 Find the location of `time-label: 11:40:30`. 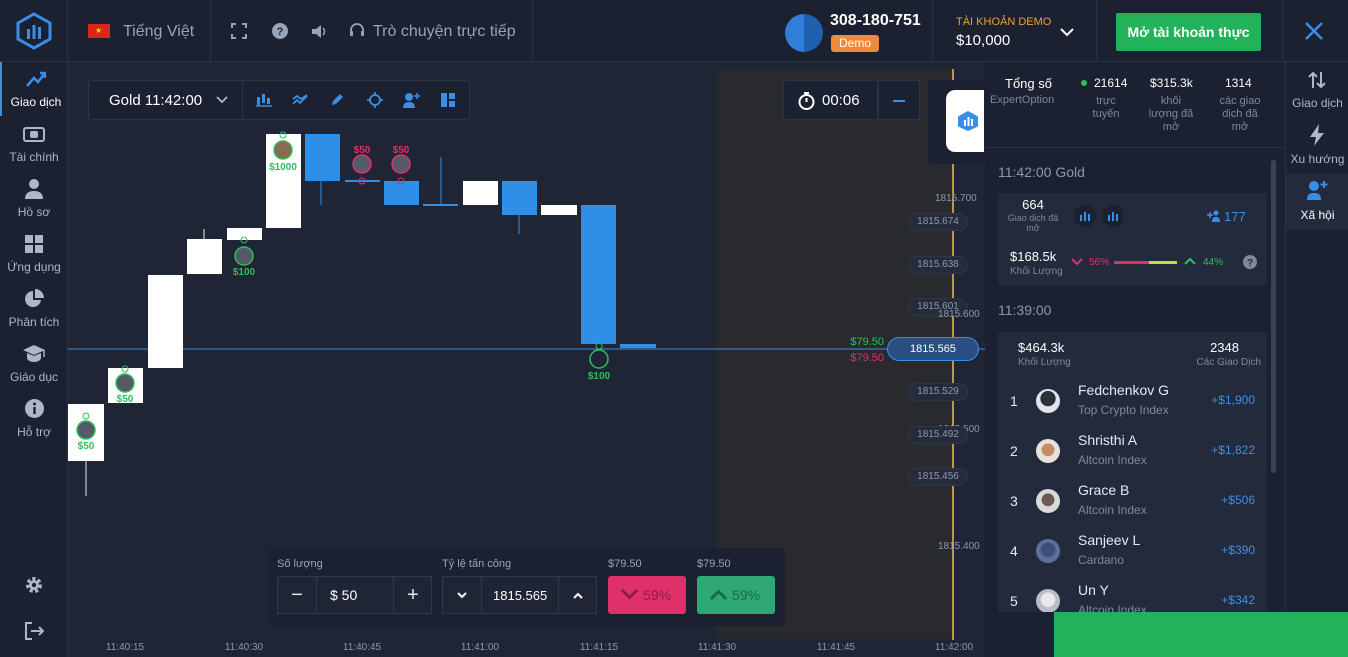

time-label: 11:40:30 is located at coordinates (244, 647).